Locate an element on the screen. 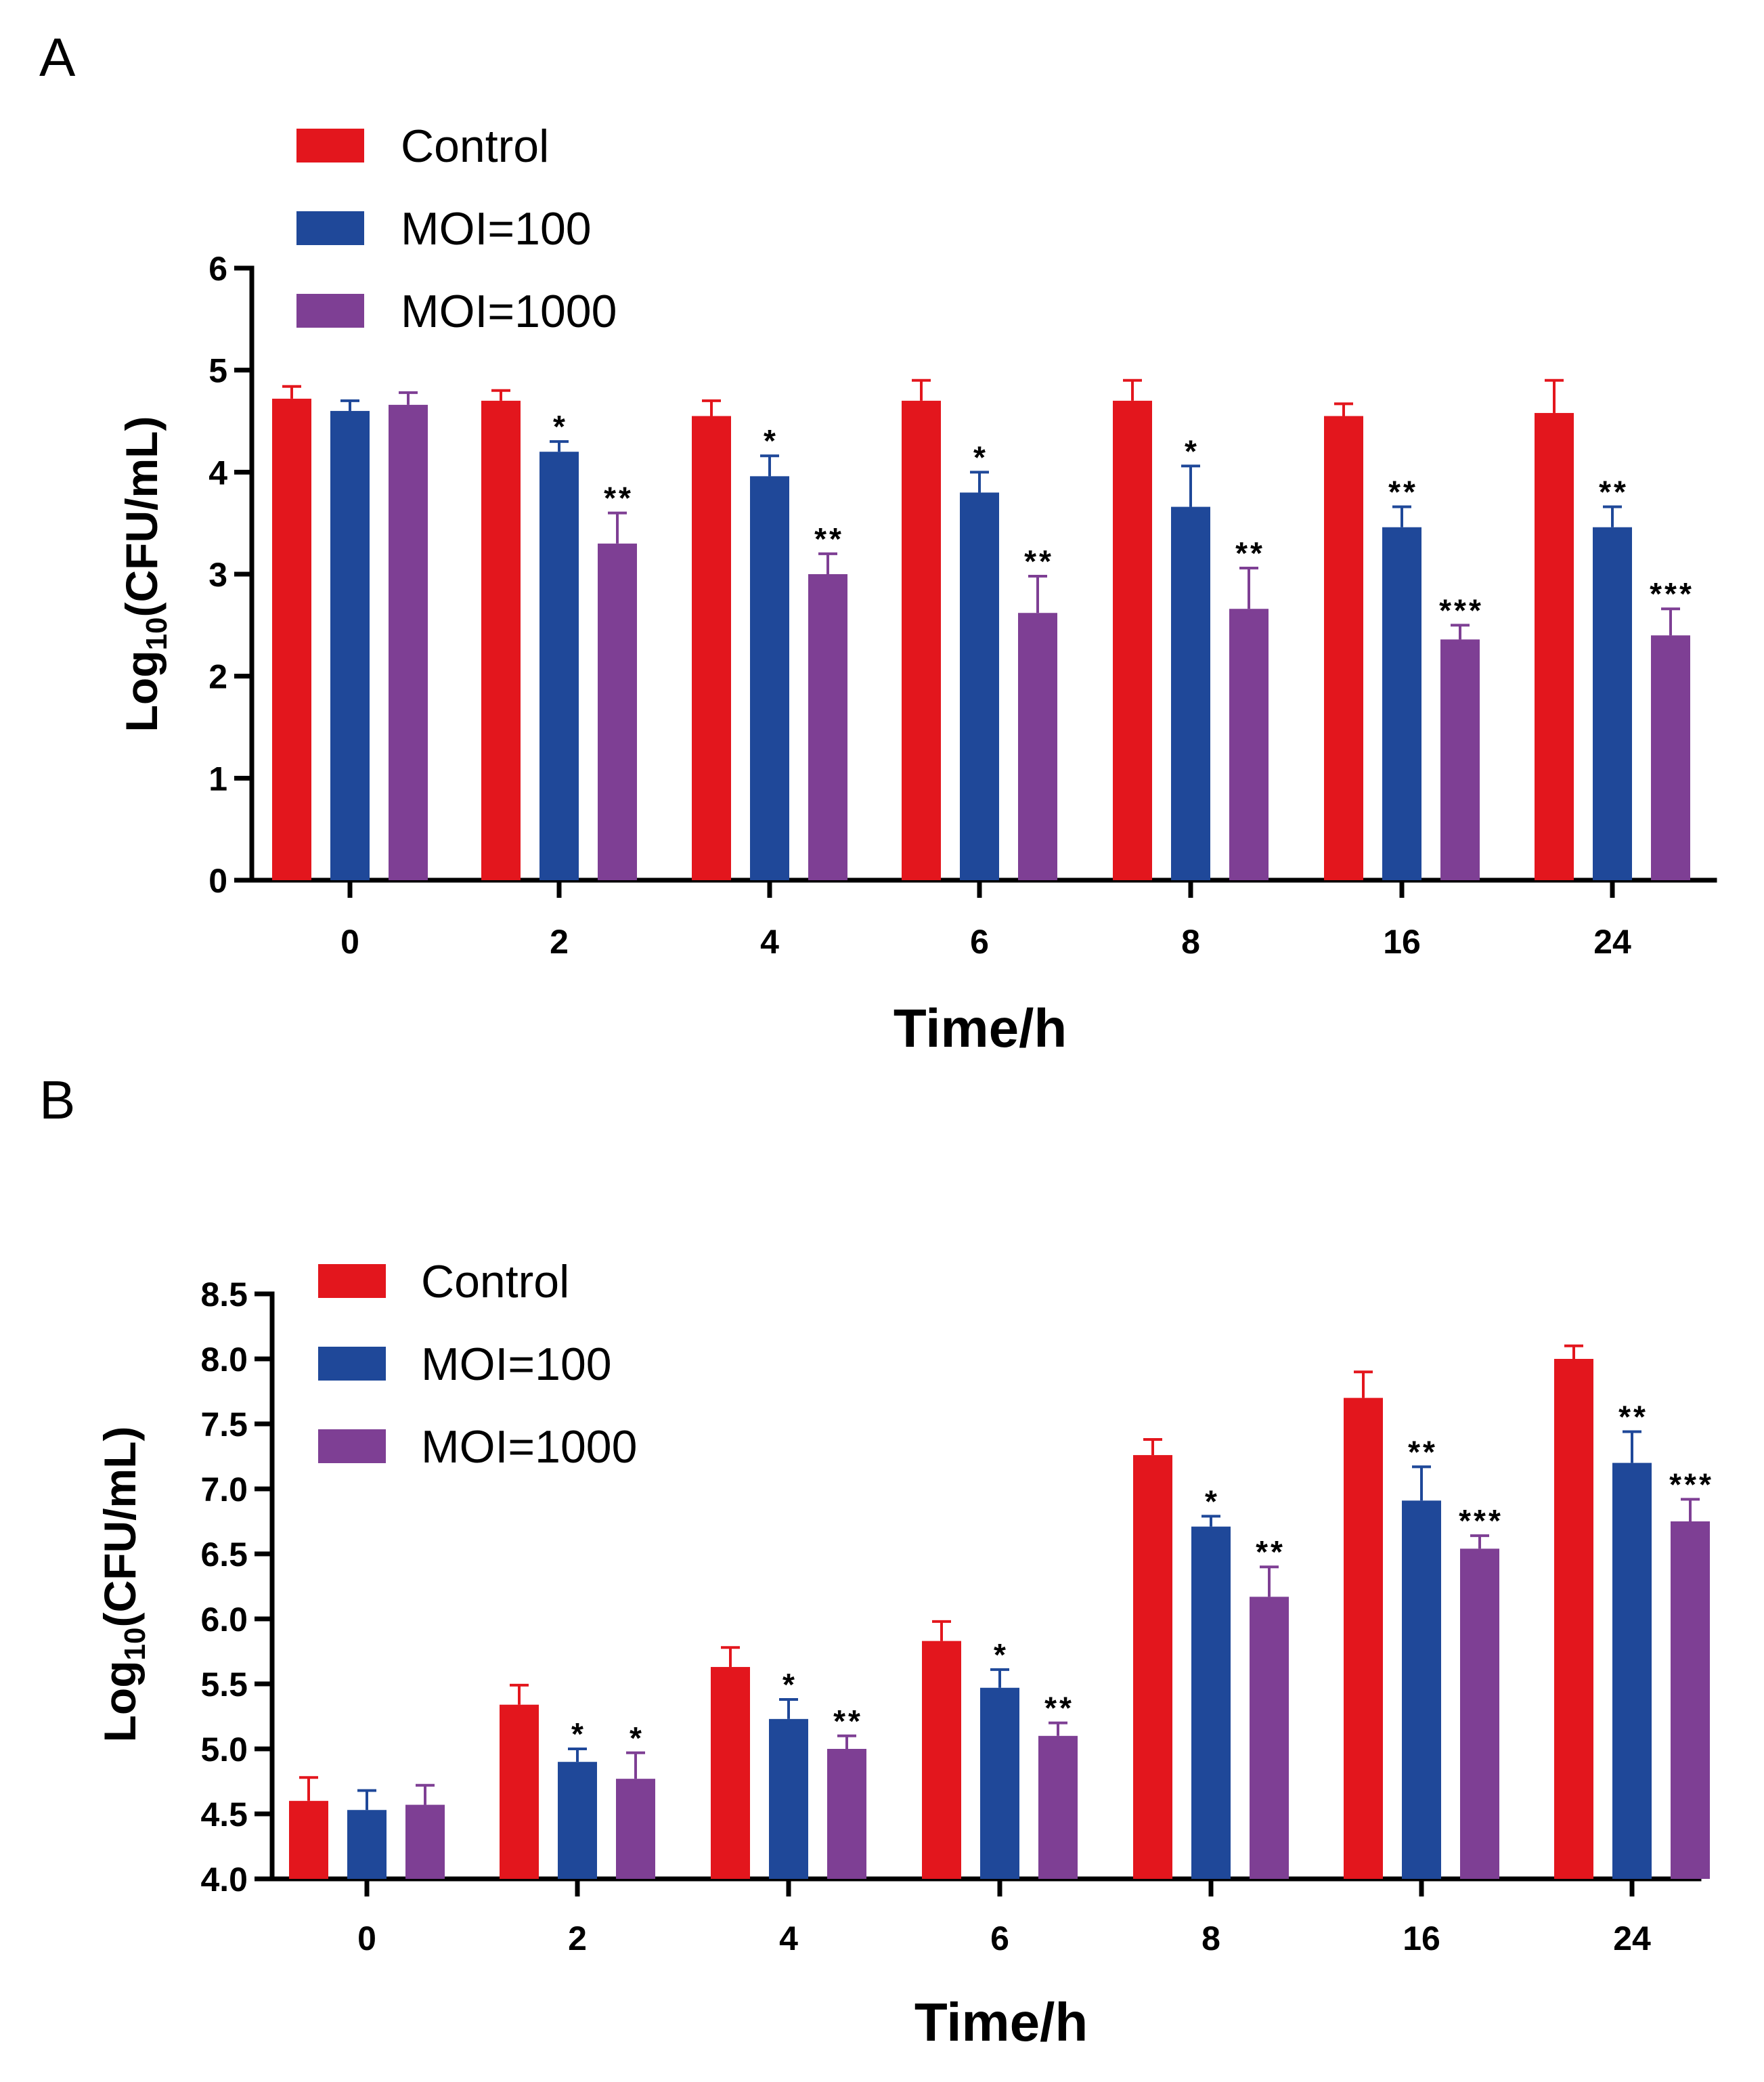 The width and height of the screenshot is (1764, 2082). panel-a-legend-label: MOI=100 is located at coordinates (496, 229).